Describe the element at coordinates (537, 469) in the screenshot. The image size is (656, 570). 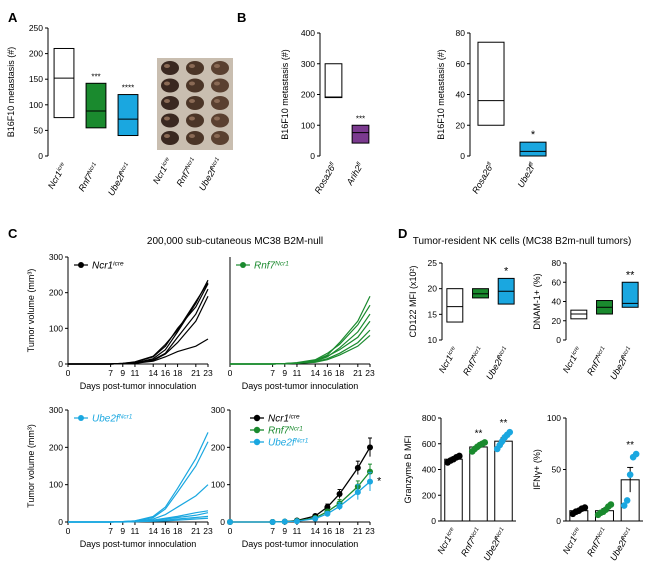
I see `y-axis-label: IFNγ+ (%)` at that location.